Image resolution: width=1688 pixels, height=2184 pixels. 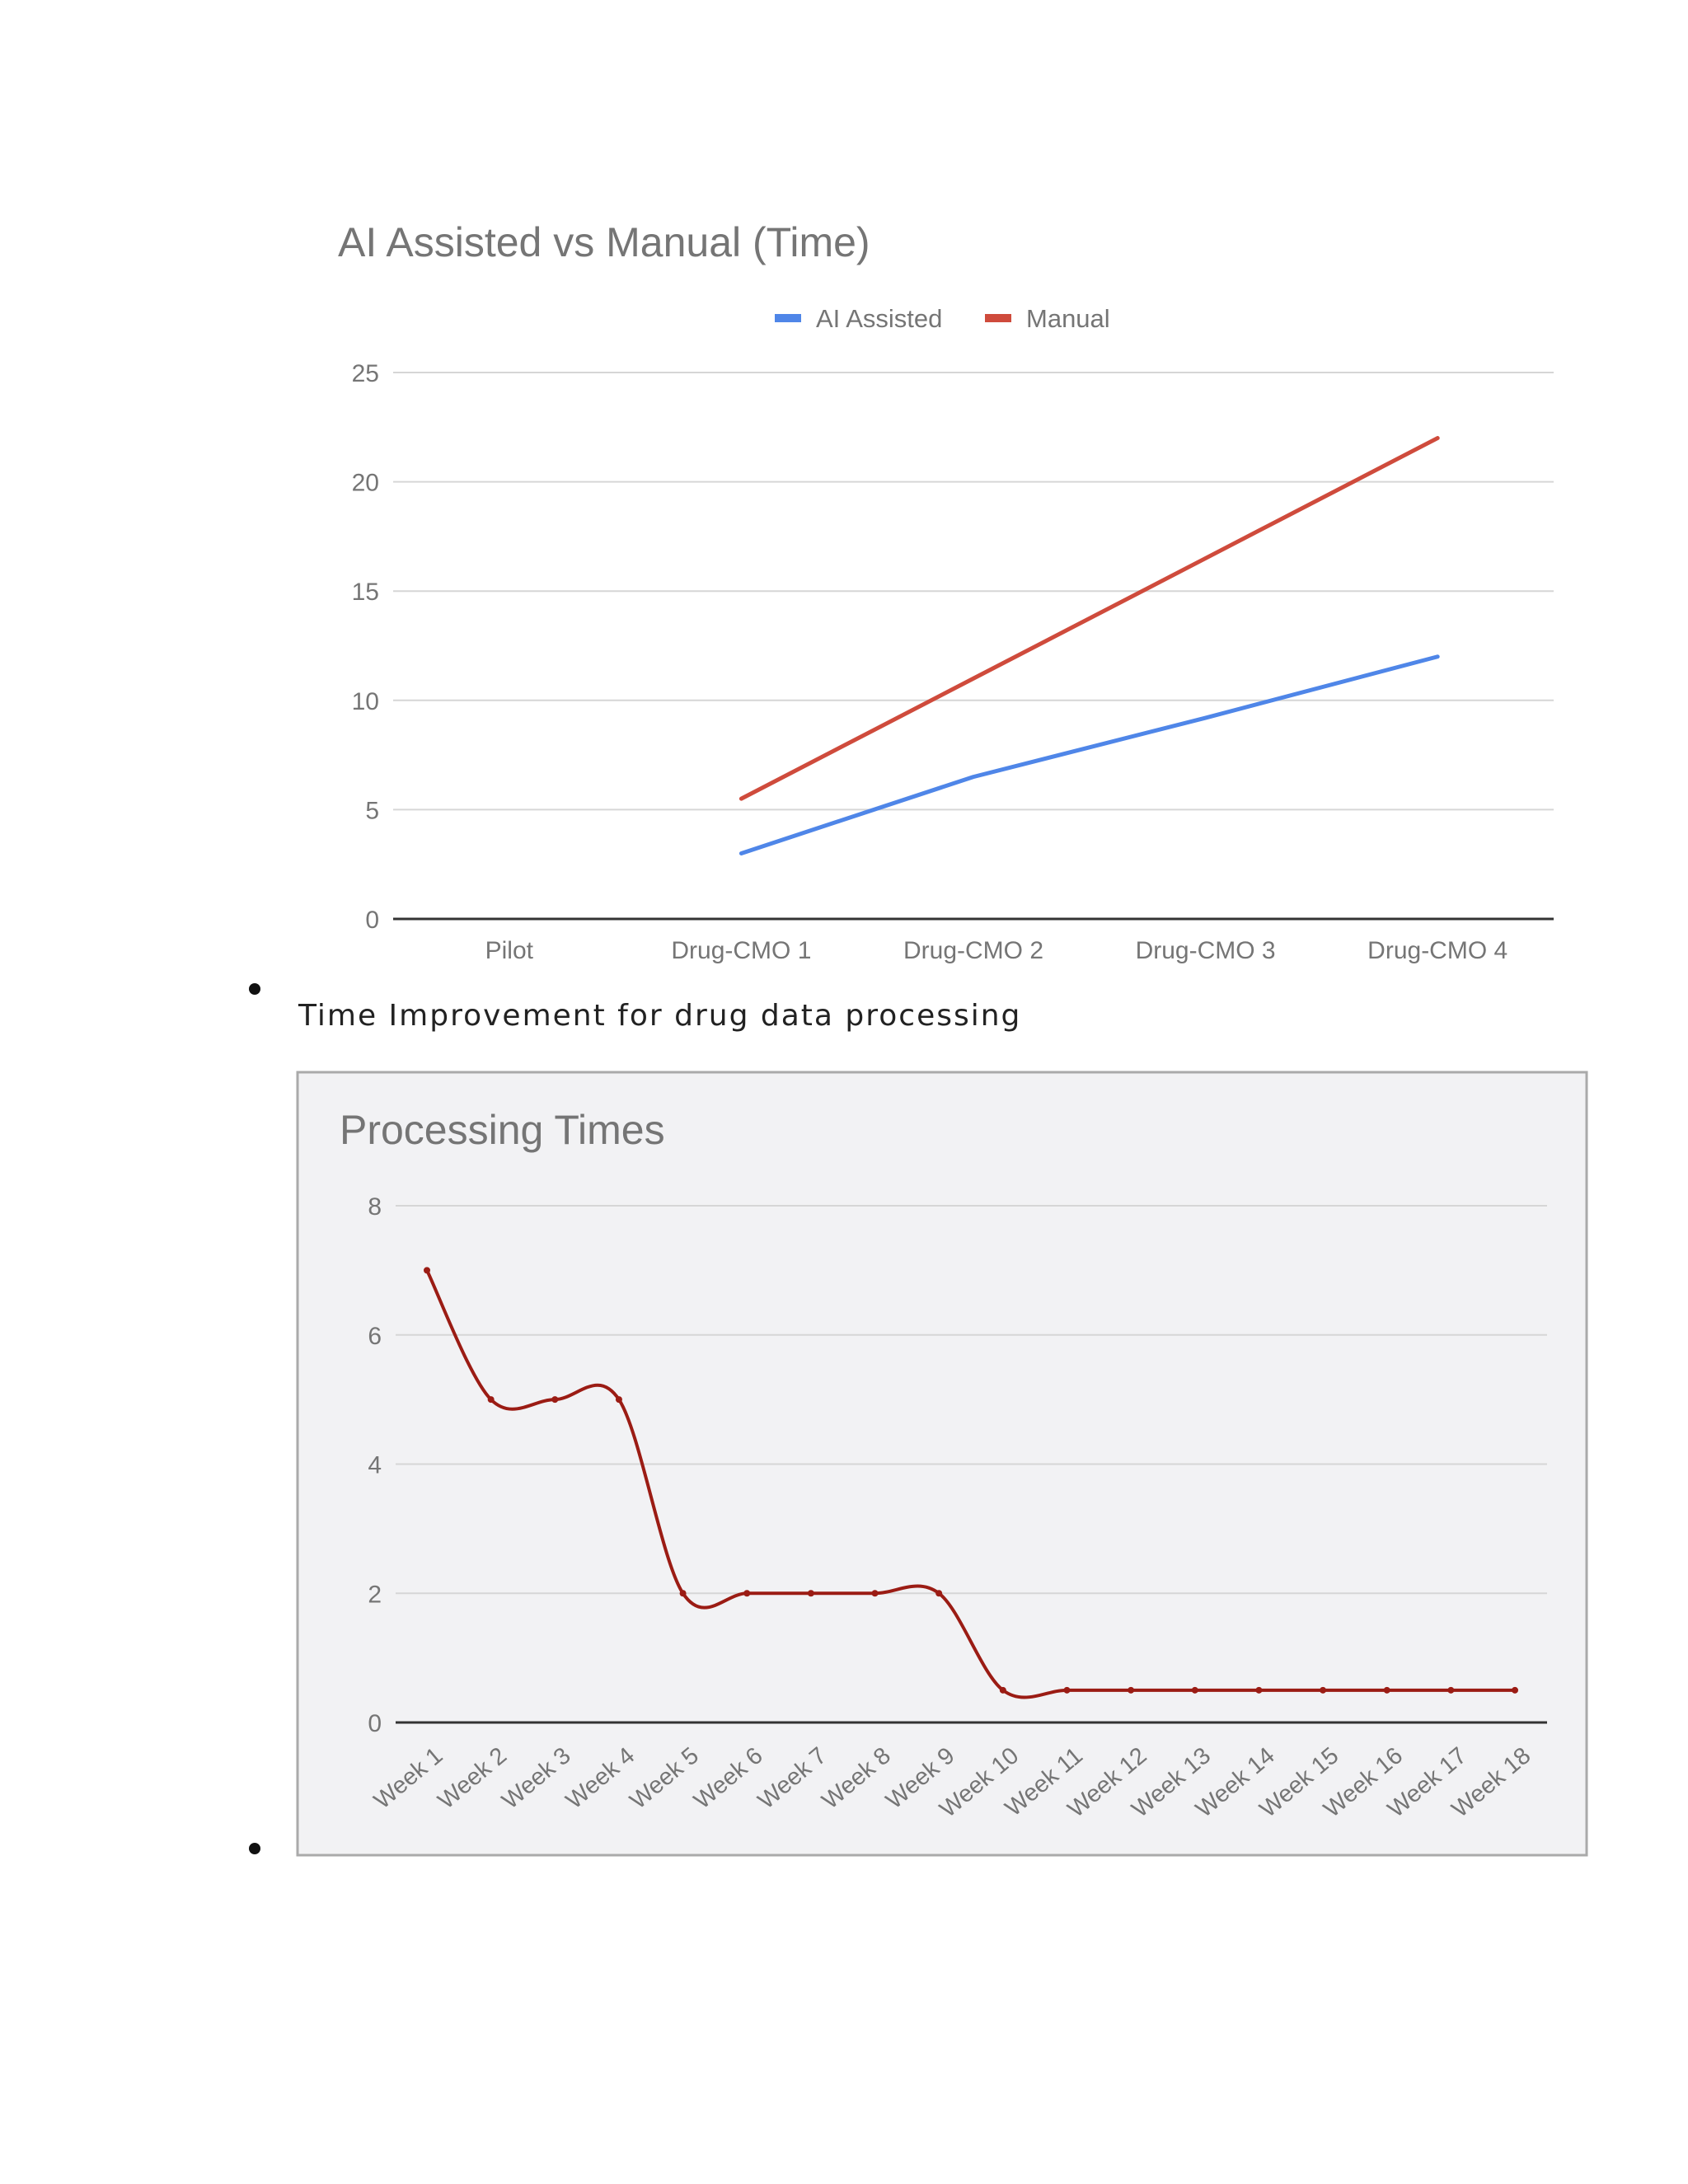 I want to click on y-tick-label: 20, so click(x=365, y=483).